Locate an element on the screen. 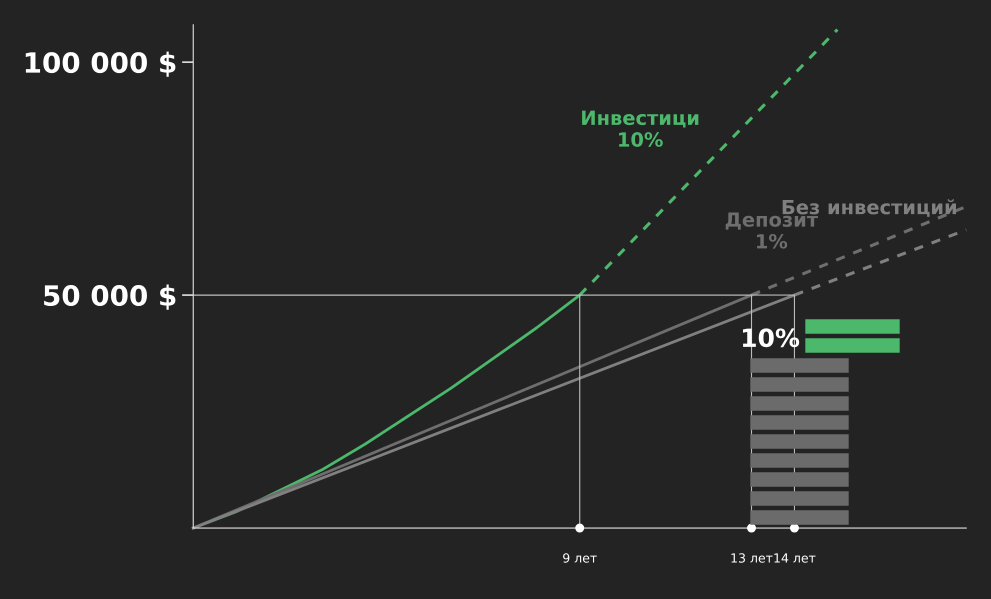 This screenshot has height=599, width=991. y-tick-label: 50 000 $ is located at coordinates (110, 297).